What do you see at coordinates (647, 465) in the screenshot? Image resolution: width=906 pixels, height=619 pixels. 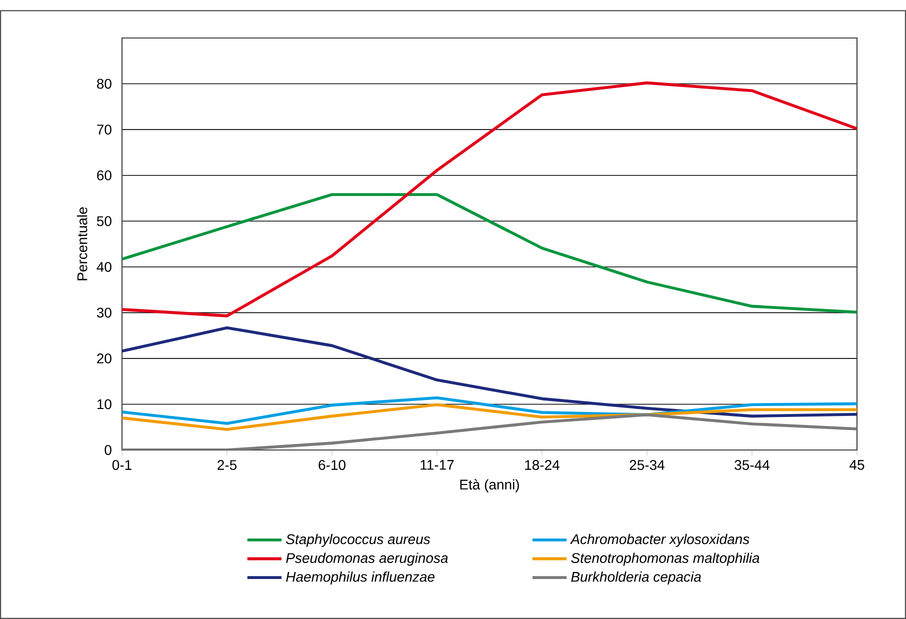 I see `x-tick-label: 25-34` at bounding box center [647, 465].